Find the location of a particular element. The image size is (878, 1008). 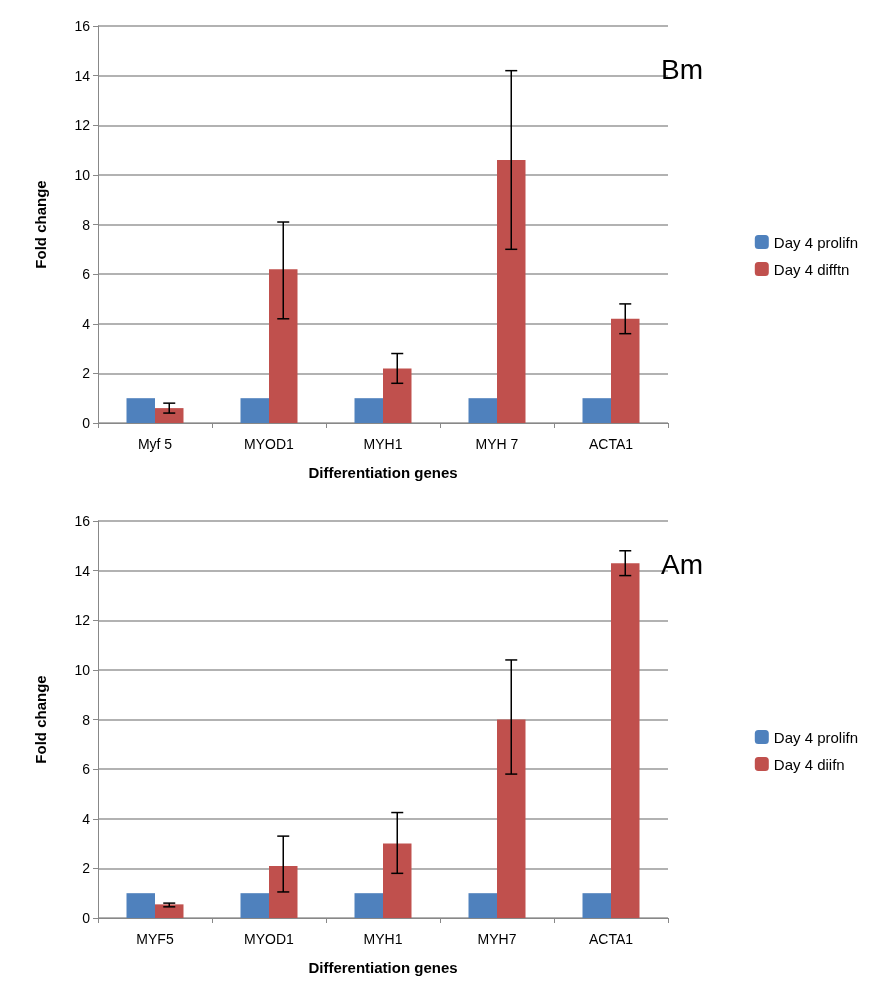

text: Bm is located at coordinates (682, 69).